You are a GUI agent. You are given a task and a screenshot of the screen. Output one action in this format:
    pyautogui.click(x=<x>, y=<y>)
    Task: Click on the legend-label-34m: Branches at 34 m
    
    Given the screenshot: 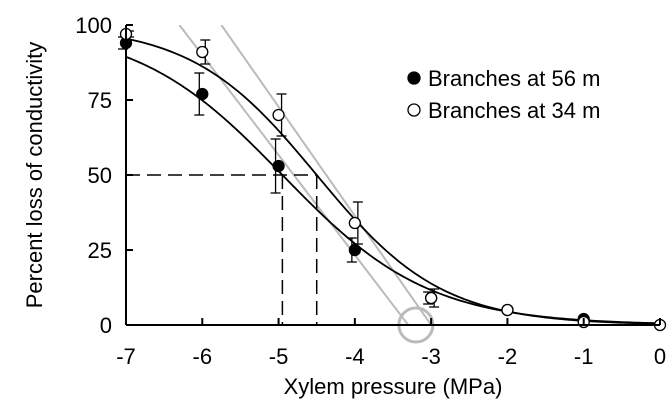 What is the action you would take?
    pyautogui.click(x=514, y=110)
    